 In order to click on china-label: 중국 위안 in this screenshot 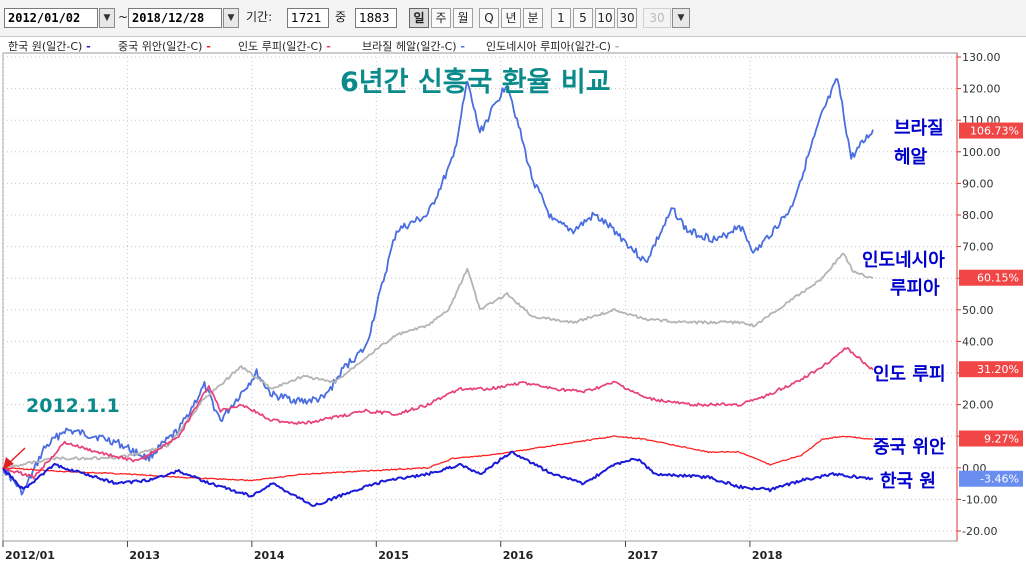, I will do `click(909, 447)`.